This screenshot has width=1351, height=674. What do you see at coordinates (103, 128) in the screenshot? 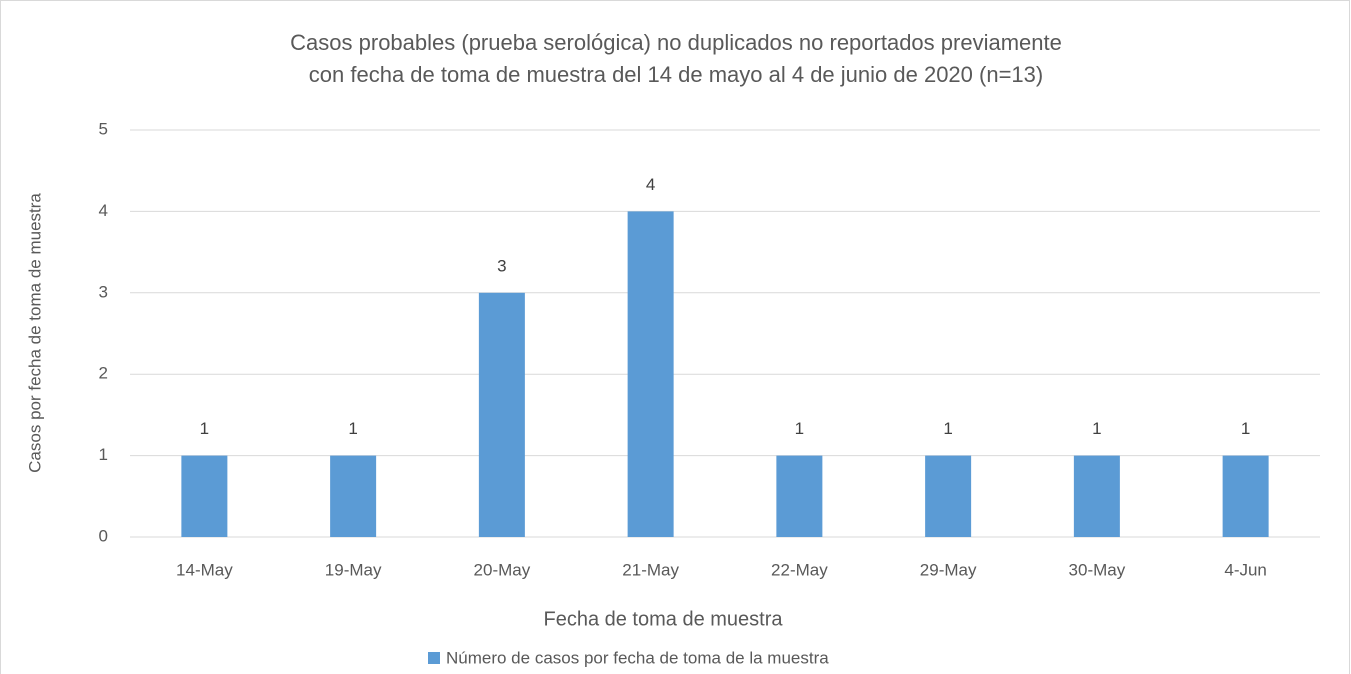
I see `y-tick-label: 5` at bounding box center [103, 128].